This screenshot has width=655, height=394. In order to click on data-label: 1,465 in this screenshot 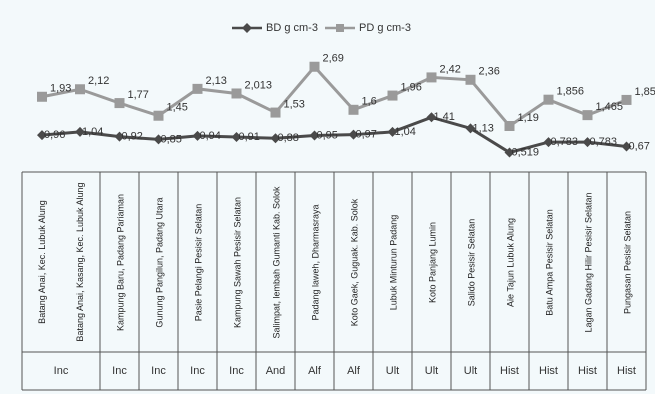, I will do `click(610, 107)`.